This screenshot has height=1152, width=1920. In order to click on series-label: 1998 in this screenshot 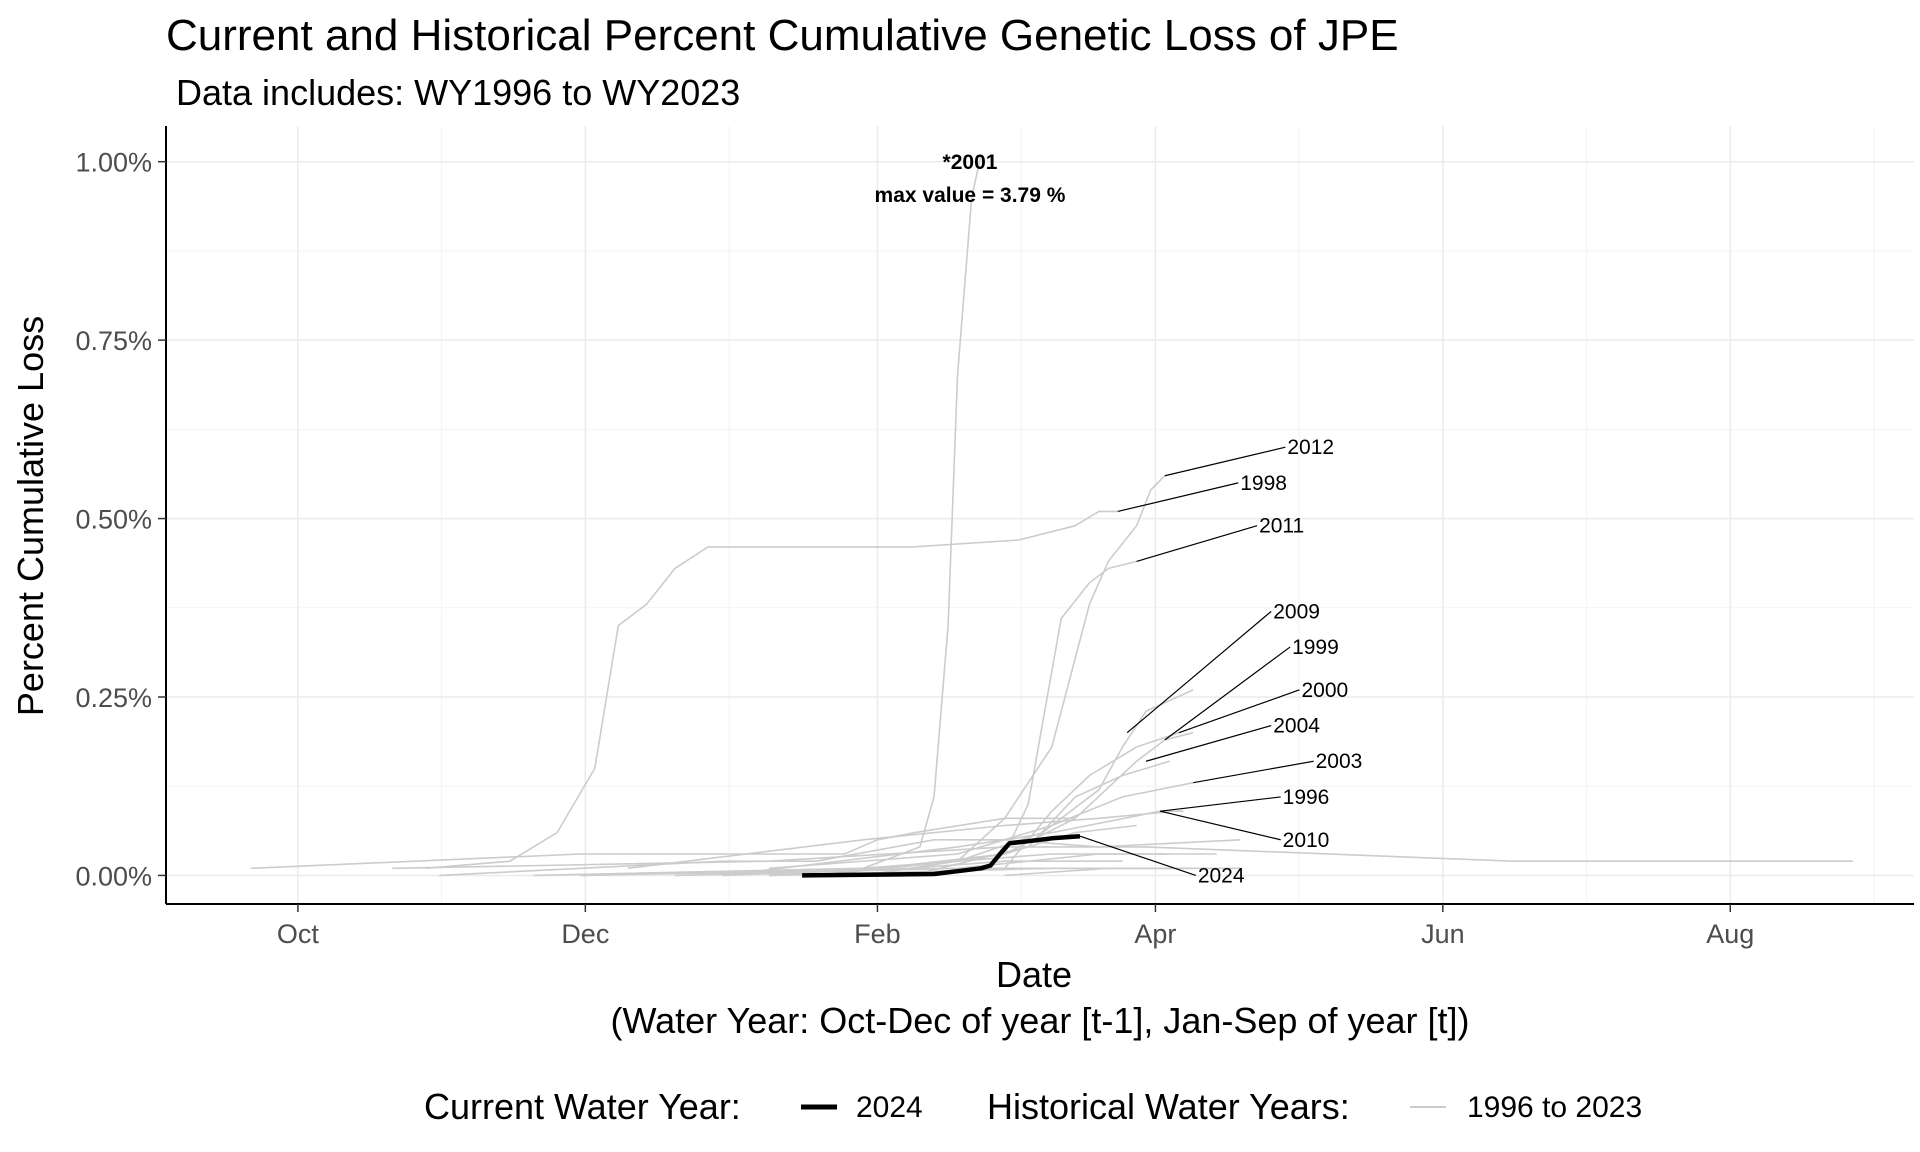, I will do `click(1263, 483)`.